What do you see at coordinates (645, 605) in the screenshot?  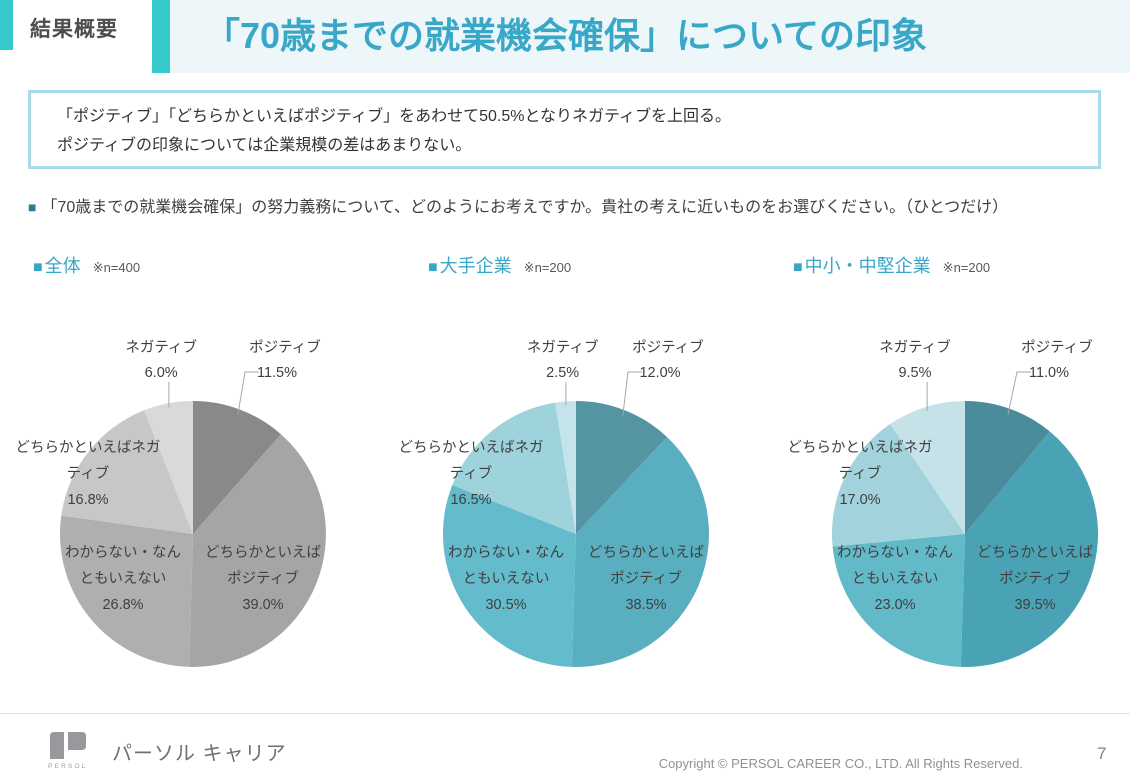 I see `slice-value: 38.5%` at bounding box center [645, 605].